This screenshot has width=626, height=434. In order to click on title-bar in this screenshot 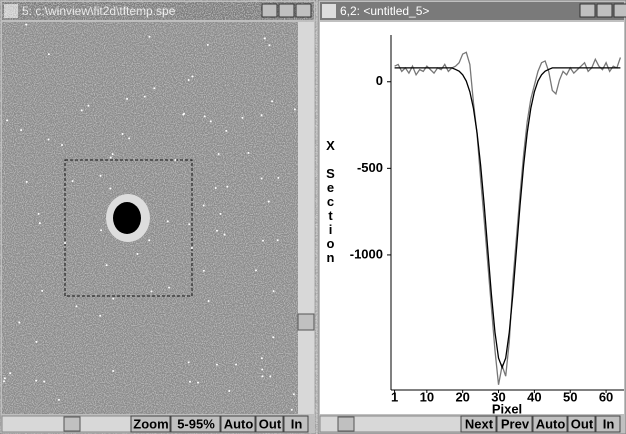, I will do `click(158, 11)`.